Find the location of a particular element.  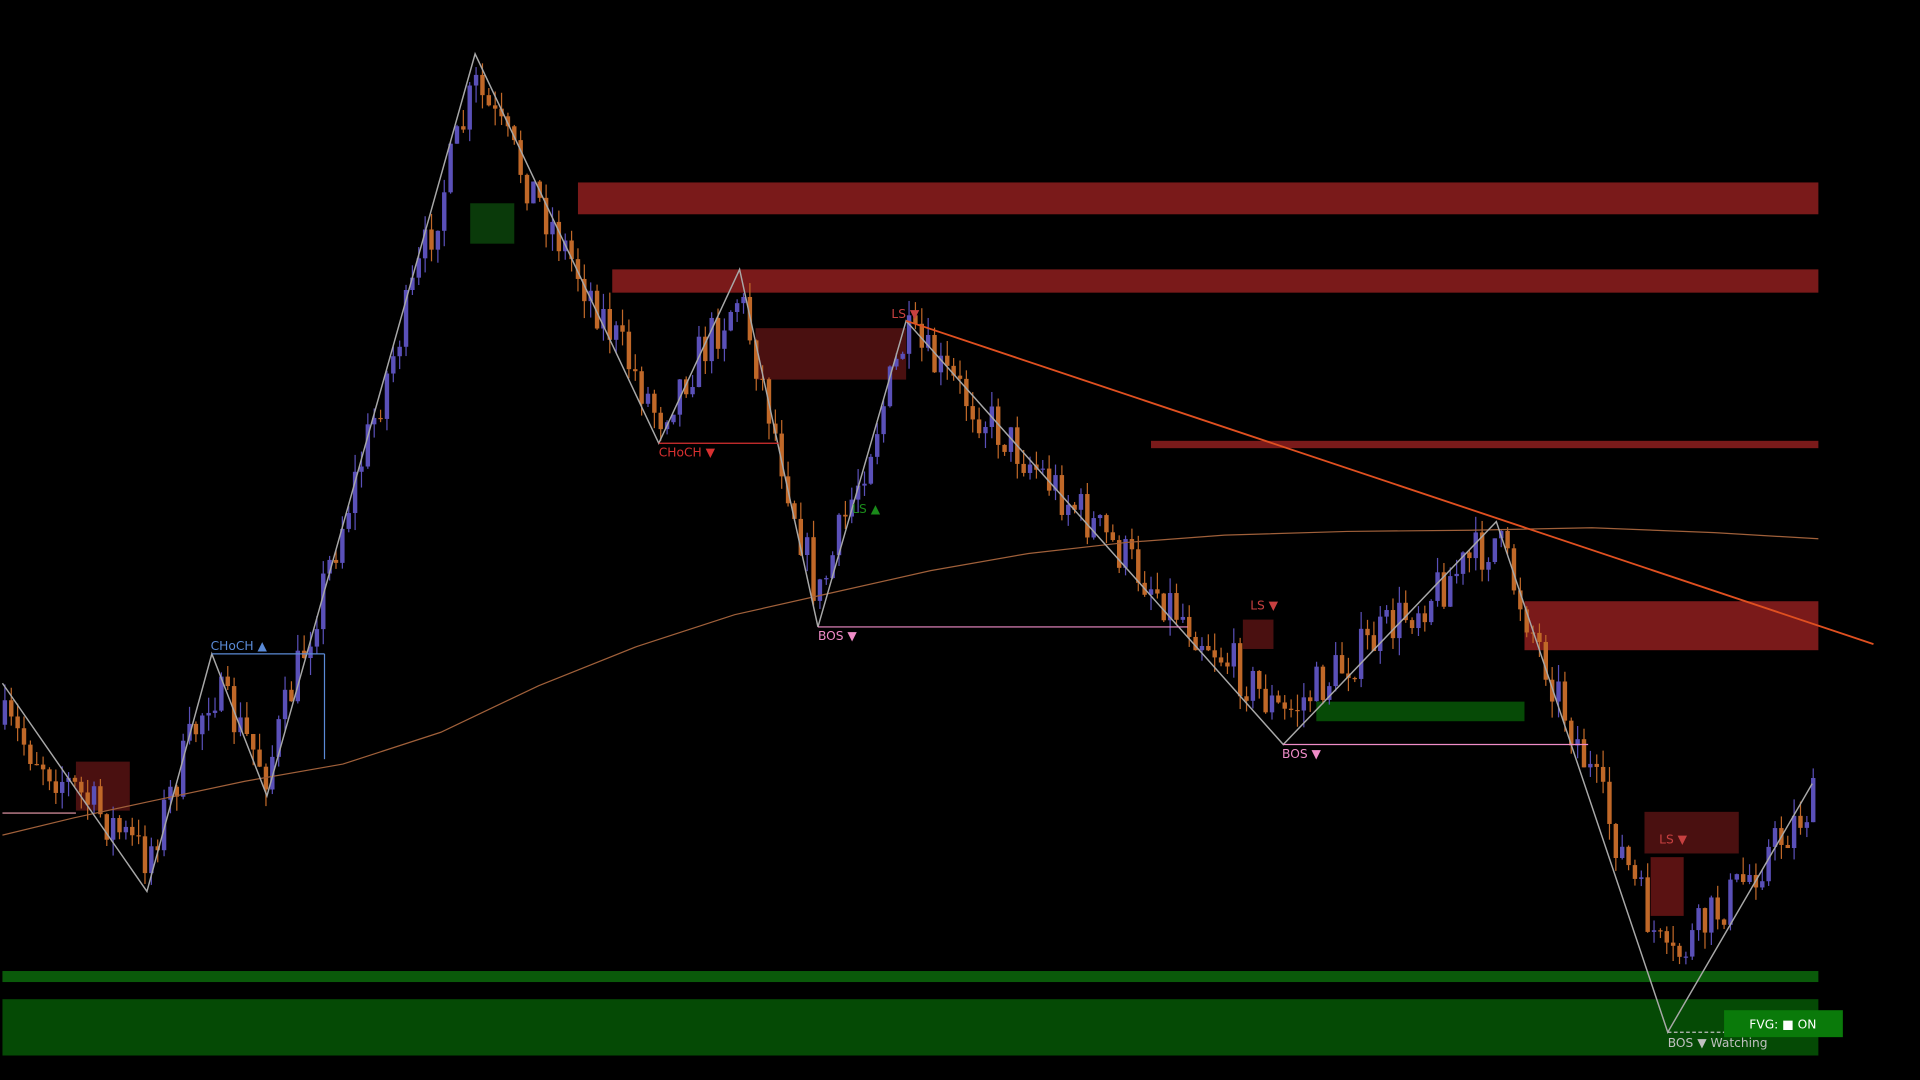

supply-zone is located at coordinates (1215, 281).